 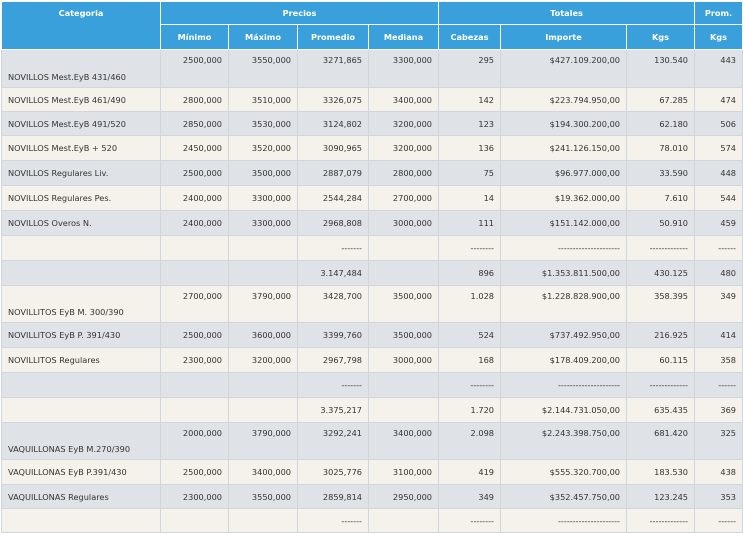 I want to click on prom-kgs-cell: 459, so click(x=718, y=223).